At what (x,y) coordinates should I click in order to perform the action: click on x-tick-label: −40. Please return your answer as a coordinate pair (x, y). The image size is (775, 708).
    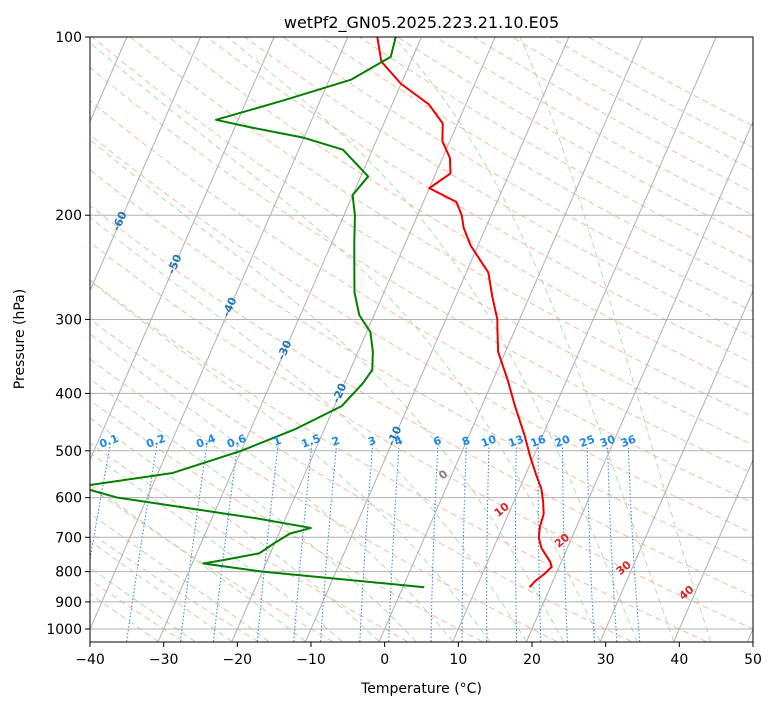
    Looking at the image, I should click on (90, 660).